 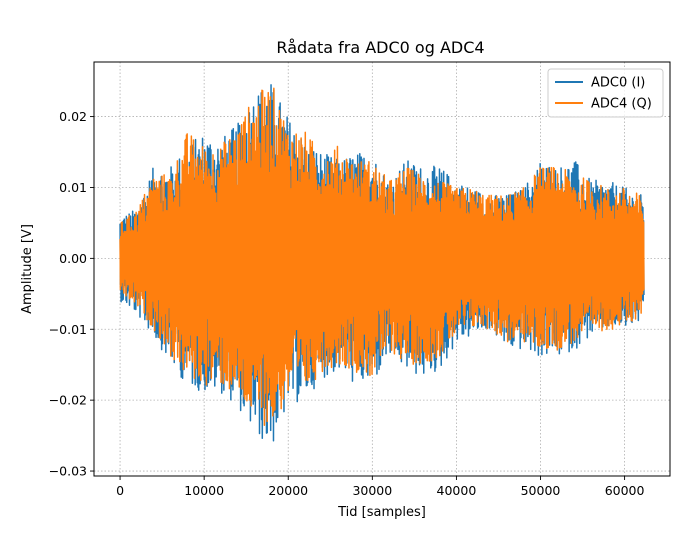 What do you see at coordinates (372, 490) in the screenshot?
I see `x-tick-label: 30000` at bounding box center [372, 490].